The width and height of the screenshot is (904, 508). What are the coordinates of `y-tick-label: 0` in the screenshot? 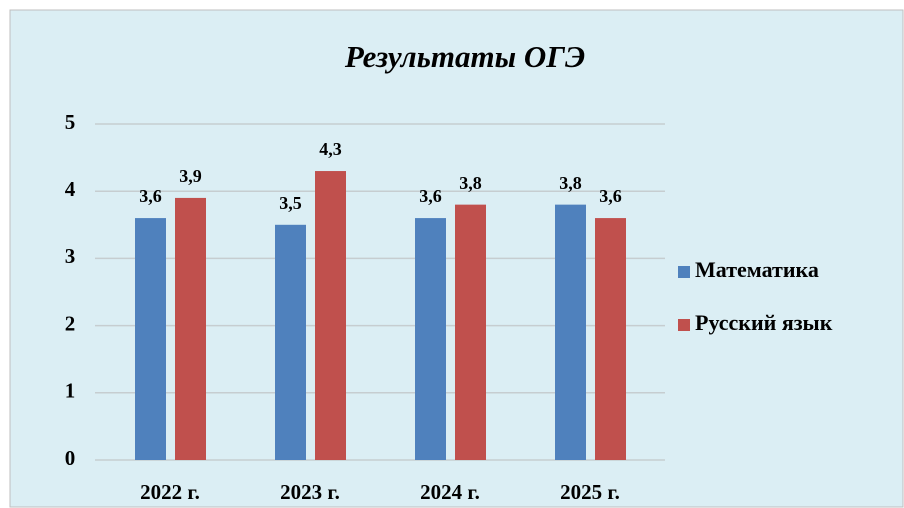 It's located at (70, 458).